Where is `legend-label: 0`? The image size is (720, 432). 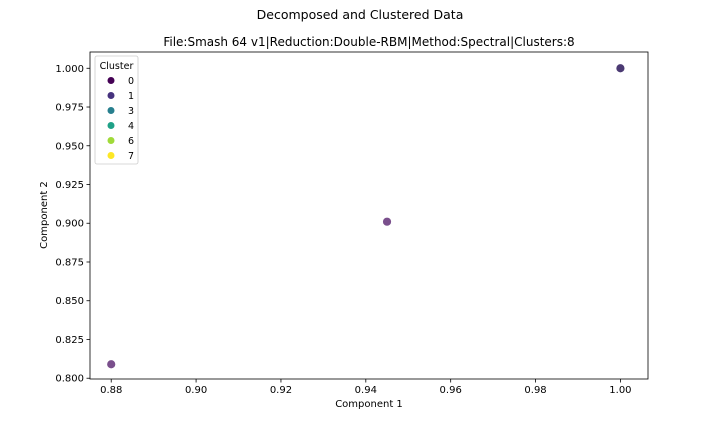 legend-label: 0 is located at coordinates (131, 81).